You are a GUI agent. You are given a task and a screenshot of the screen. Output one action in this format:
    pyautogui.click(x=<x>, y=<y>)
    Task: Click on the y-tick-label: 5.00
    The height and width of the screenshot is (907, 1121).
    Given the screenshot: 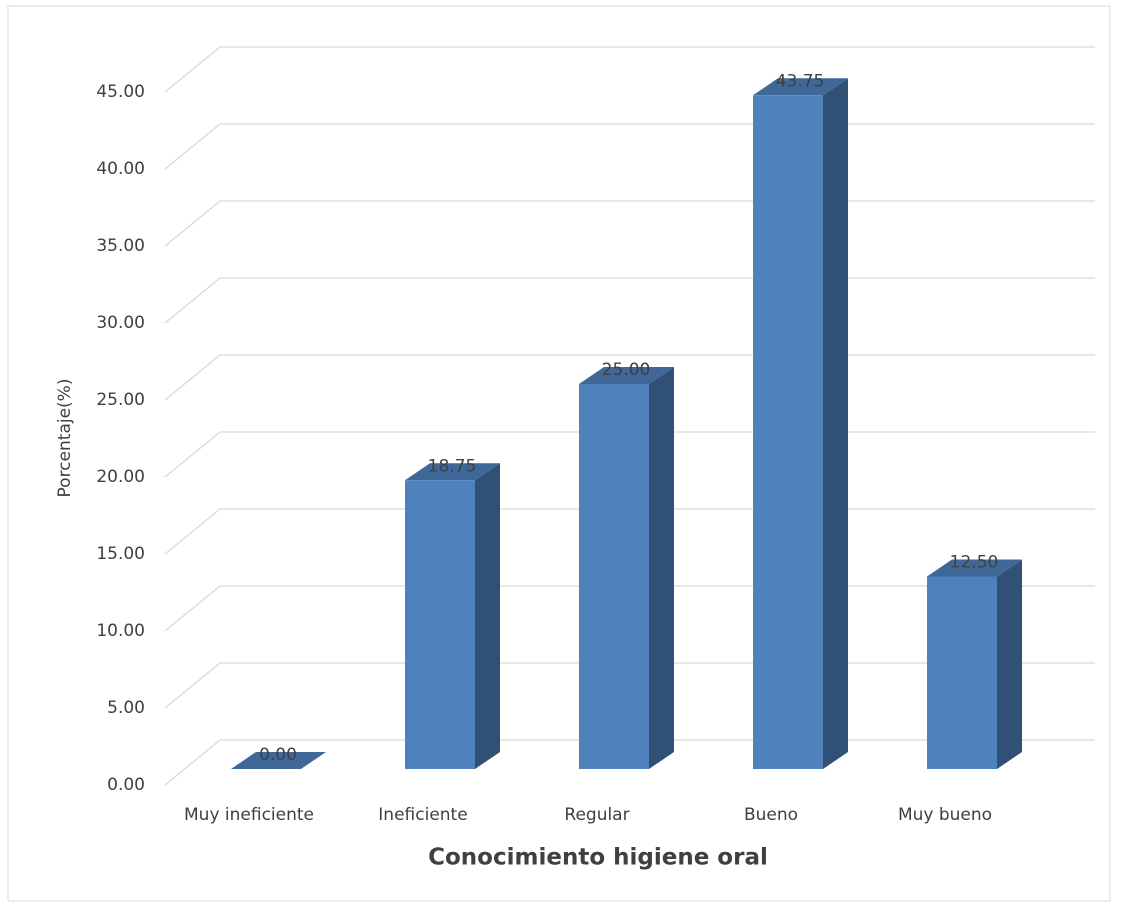 What is the action you would take?
    pyautogui.click(x=126, y=708)
    